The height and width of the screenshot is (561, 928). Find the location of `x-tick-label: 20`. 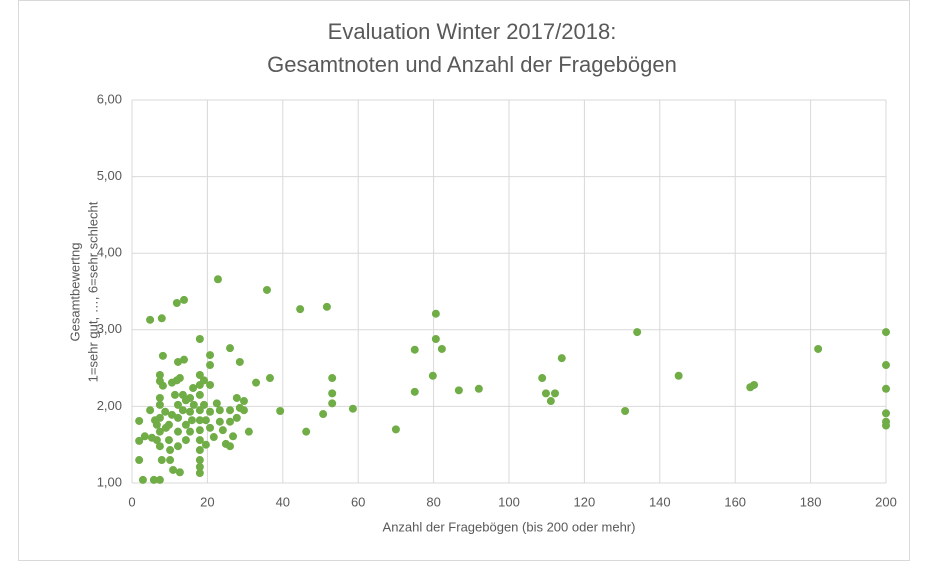

x-tick-label: 20 is located at coordinates (207, 501).